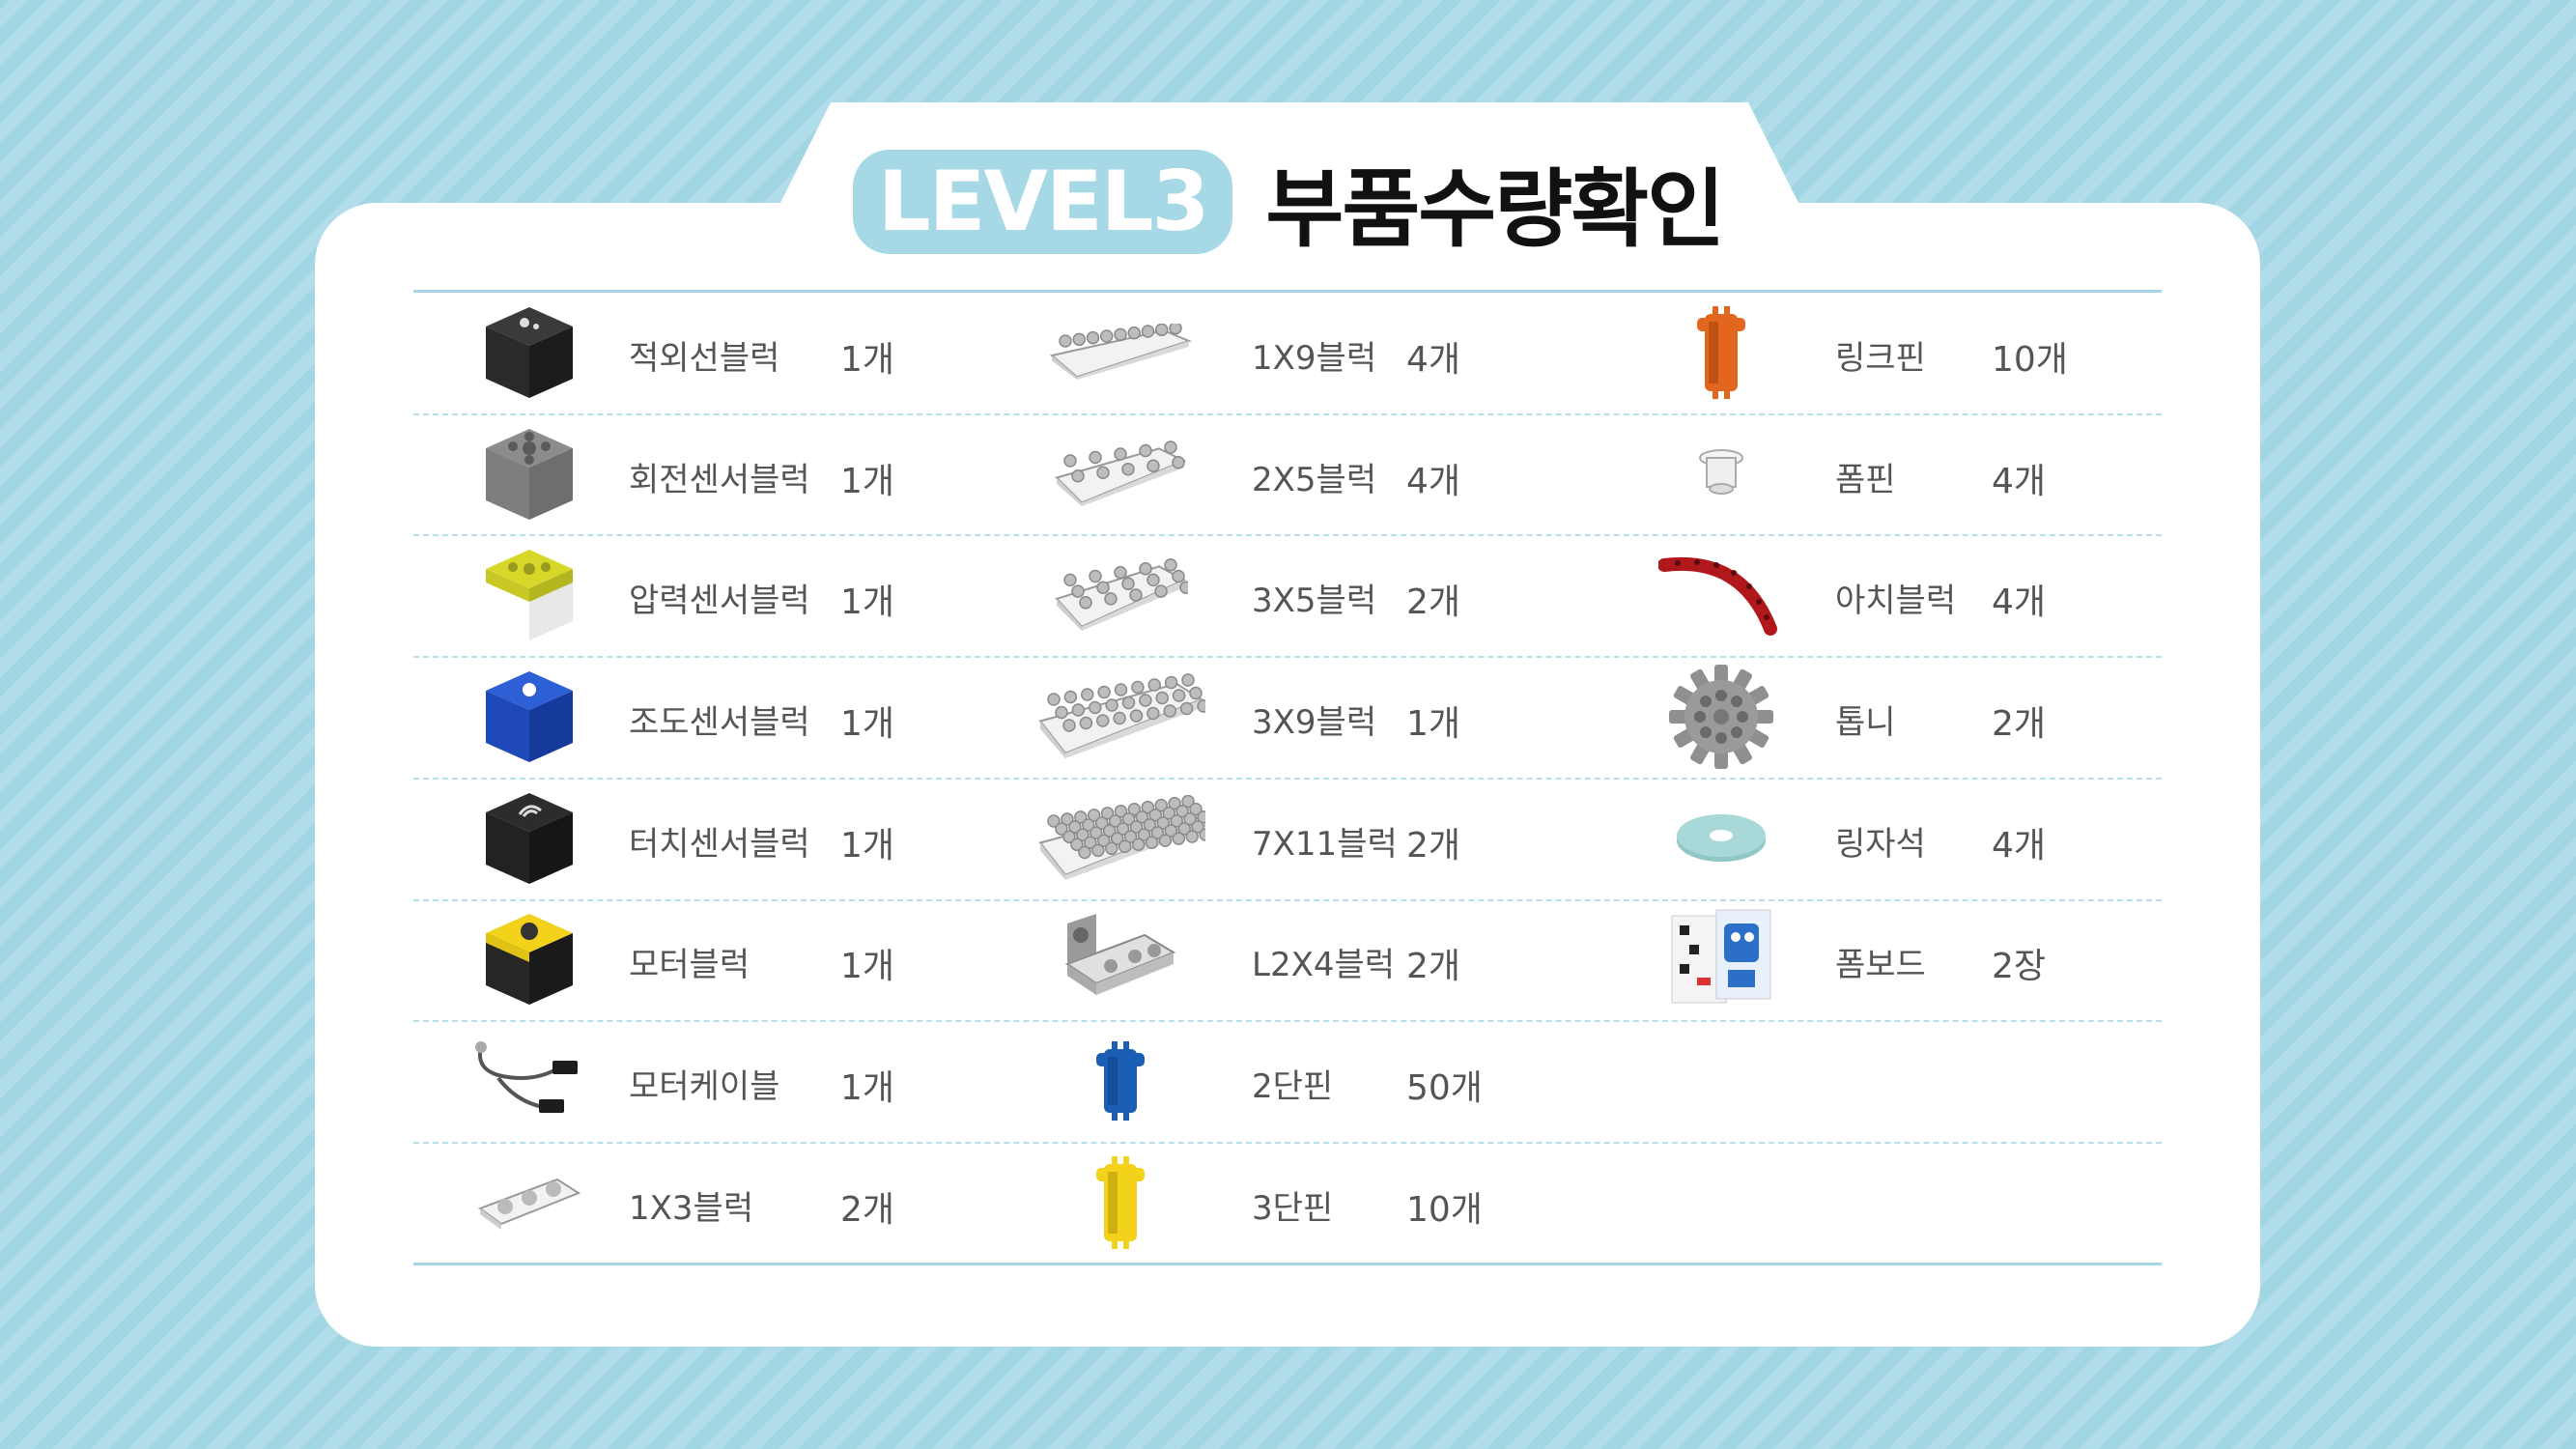 This screenshot has width=2576, height=1449. I want to click on title-text: 부품수량확인, so click(1495, 208).